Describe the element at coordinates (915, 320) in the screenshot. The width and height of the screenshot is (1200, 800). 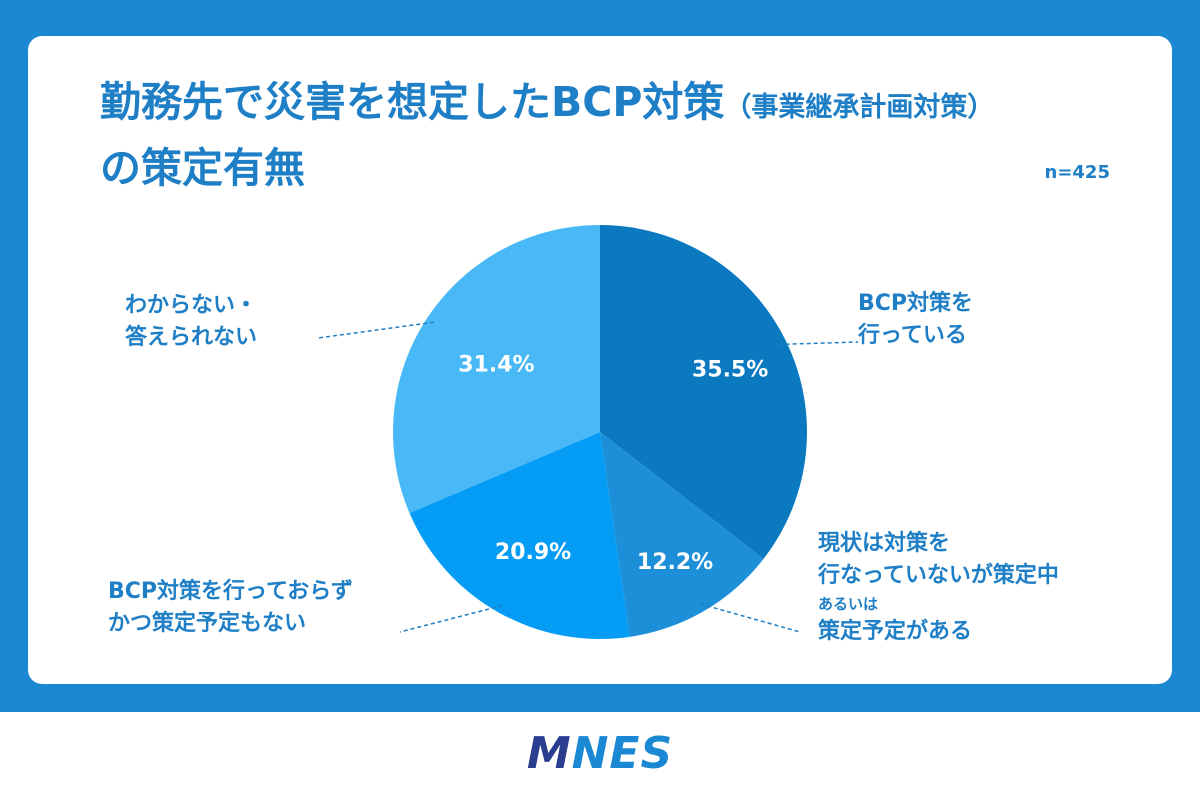
I see `legend-label-bcp-implemented: BCP対策を 行っている` at that location.